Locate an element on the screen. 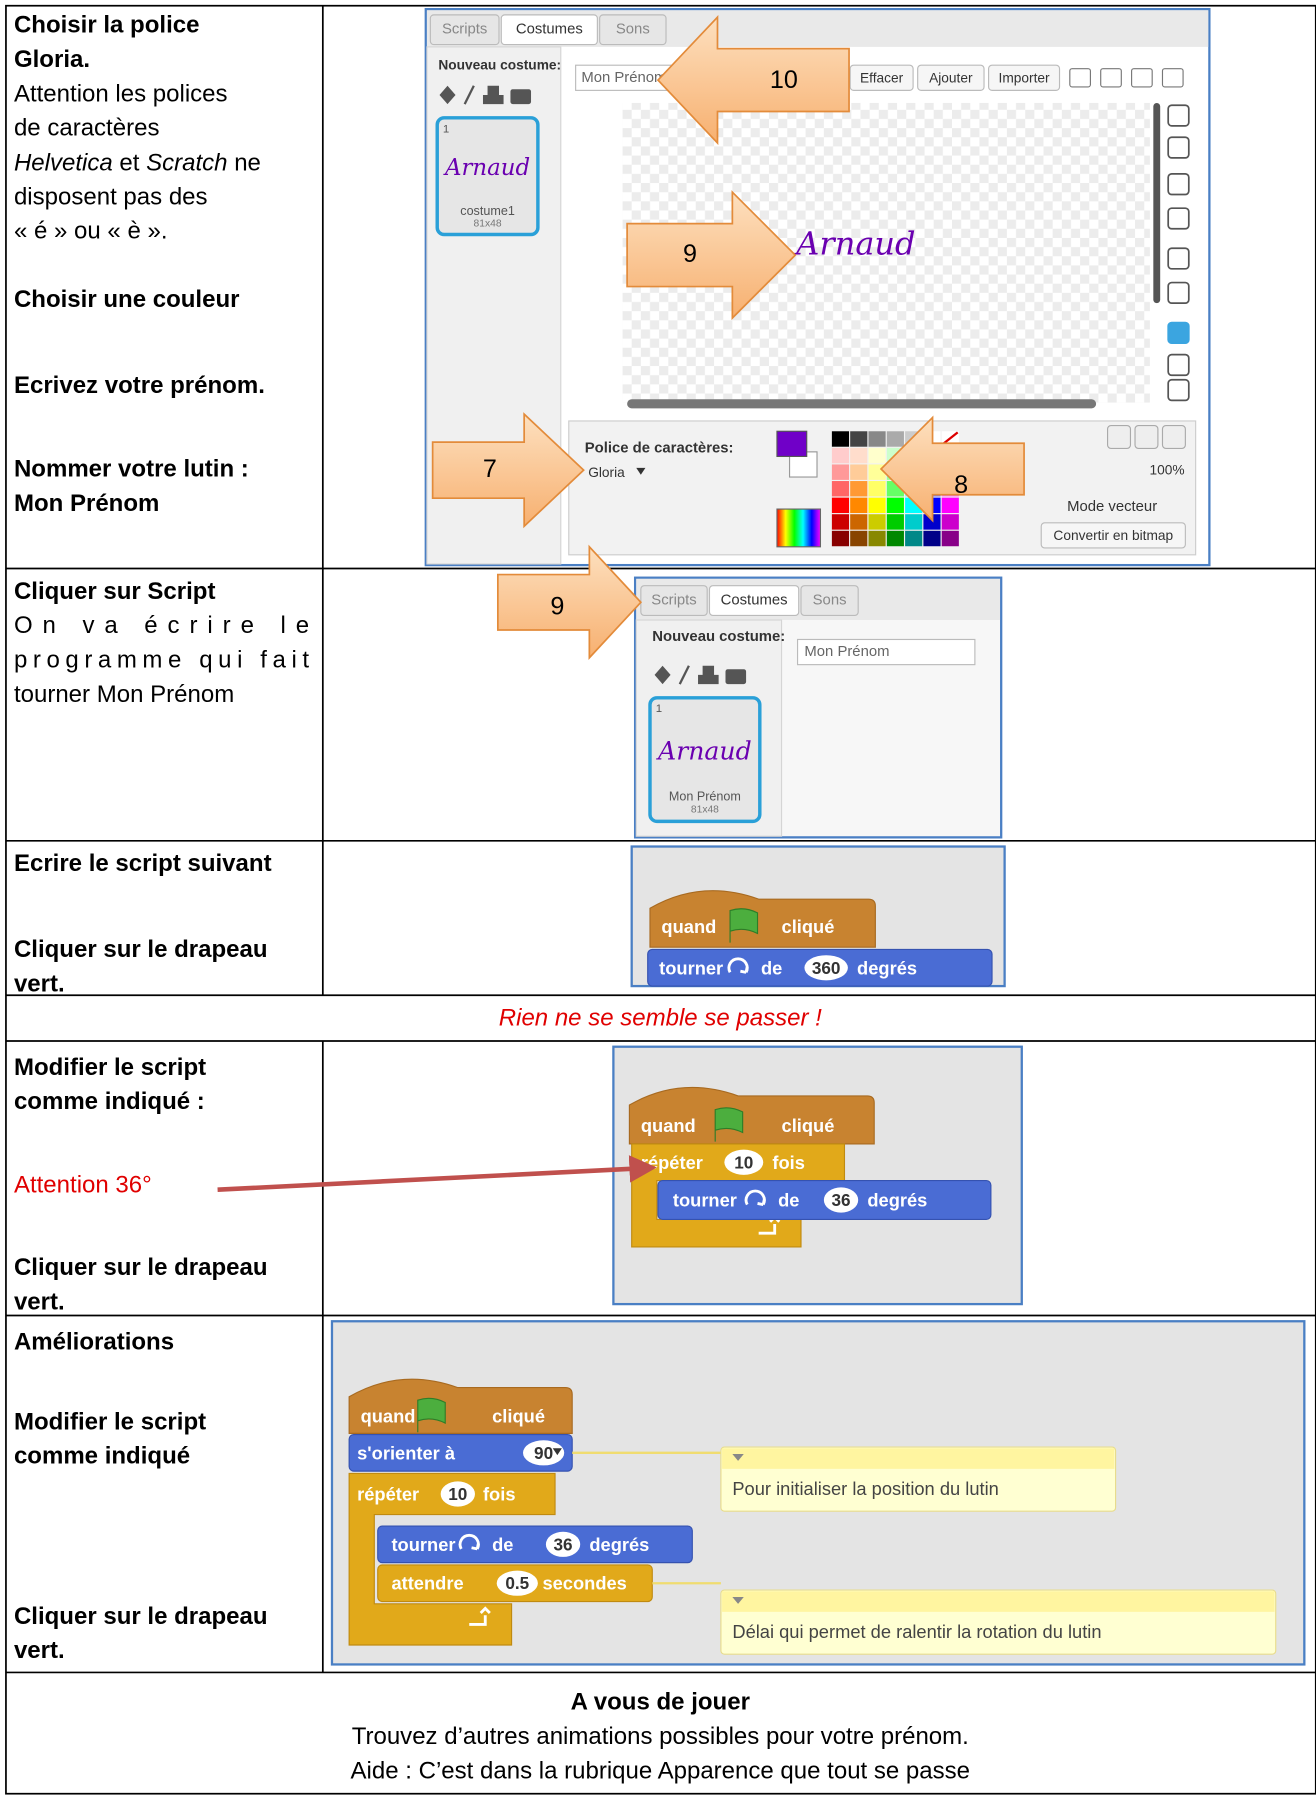 The width and height of the screenshot is (1316, 1796). instruction-line: tourner Mon Prénom is located at coordinates (124, 694).